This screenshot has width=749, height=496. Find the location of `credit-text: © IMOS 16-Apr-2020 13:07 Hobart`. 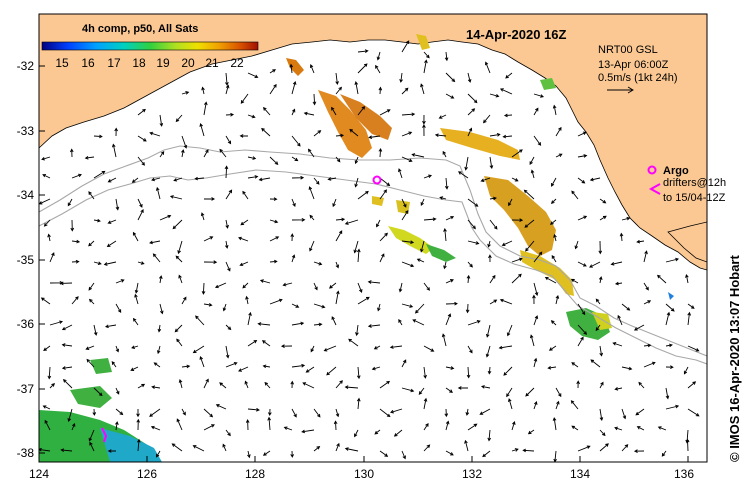

credit-text: © IMOS 16-Apr-2020 13:07 Hobart is located at coordinates (734, 358).